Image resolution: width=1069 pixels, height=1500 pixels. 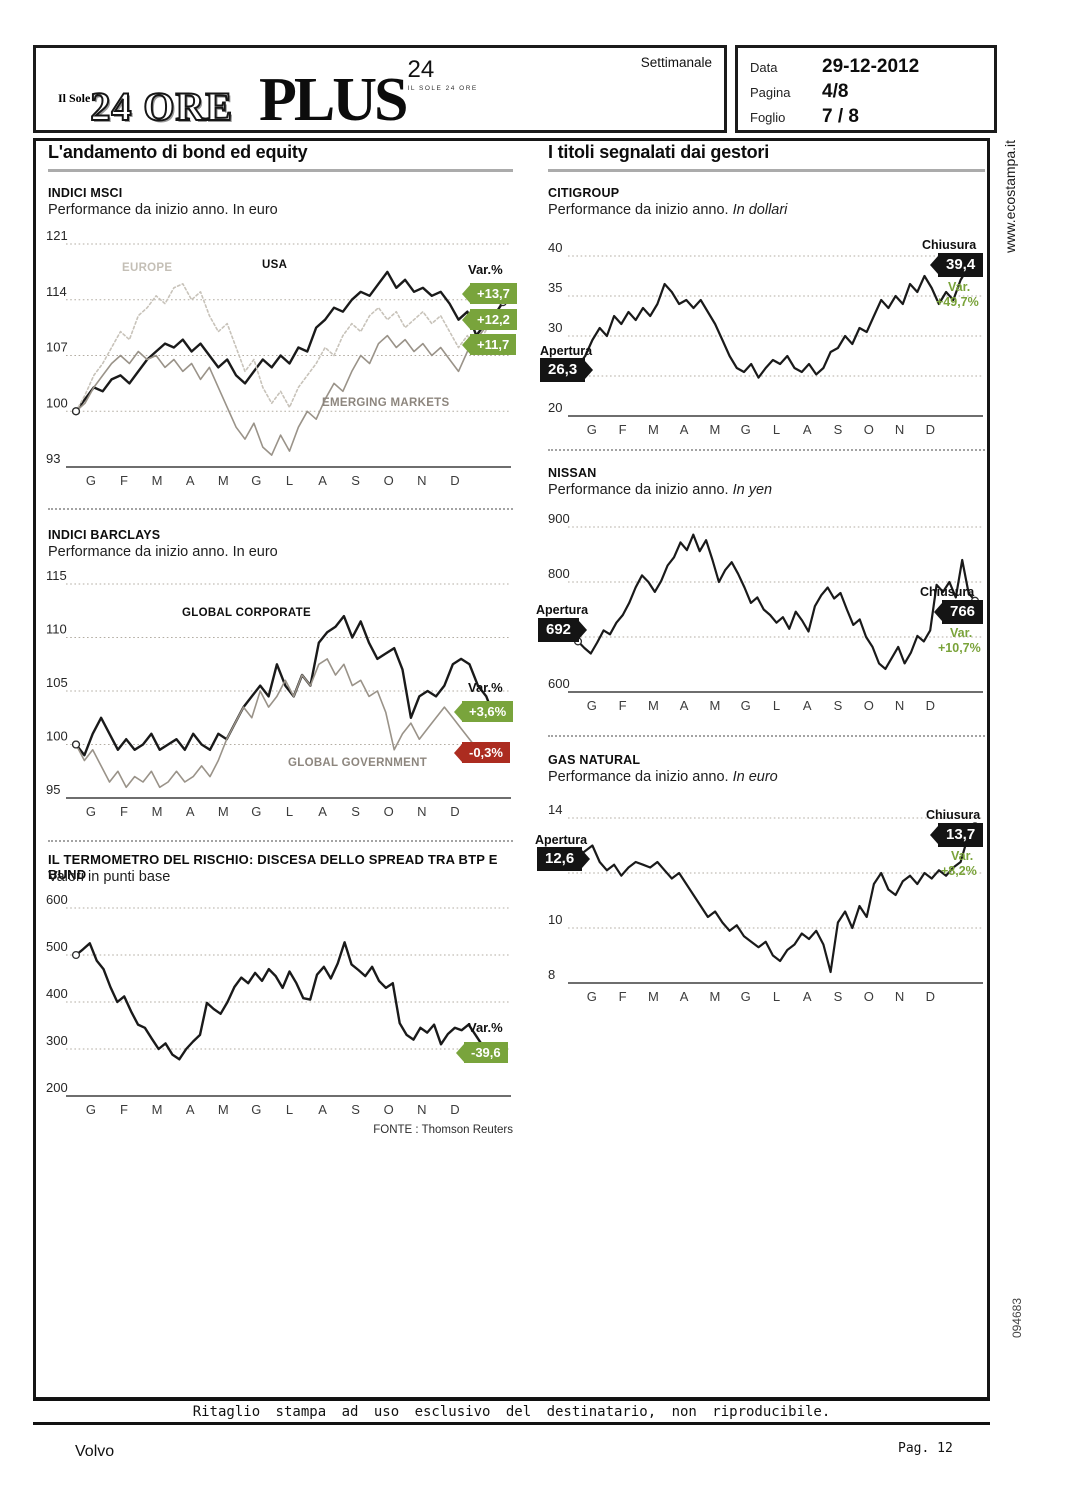 I want to click on spread-chart-subtitle: Valori in punti base, so click(x=109, y=877).